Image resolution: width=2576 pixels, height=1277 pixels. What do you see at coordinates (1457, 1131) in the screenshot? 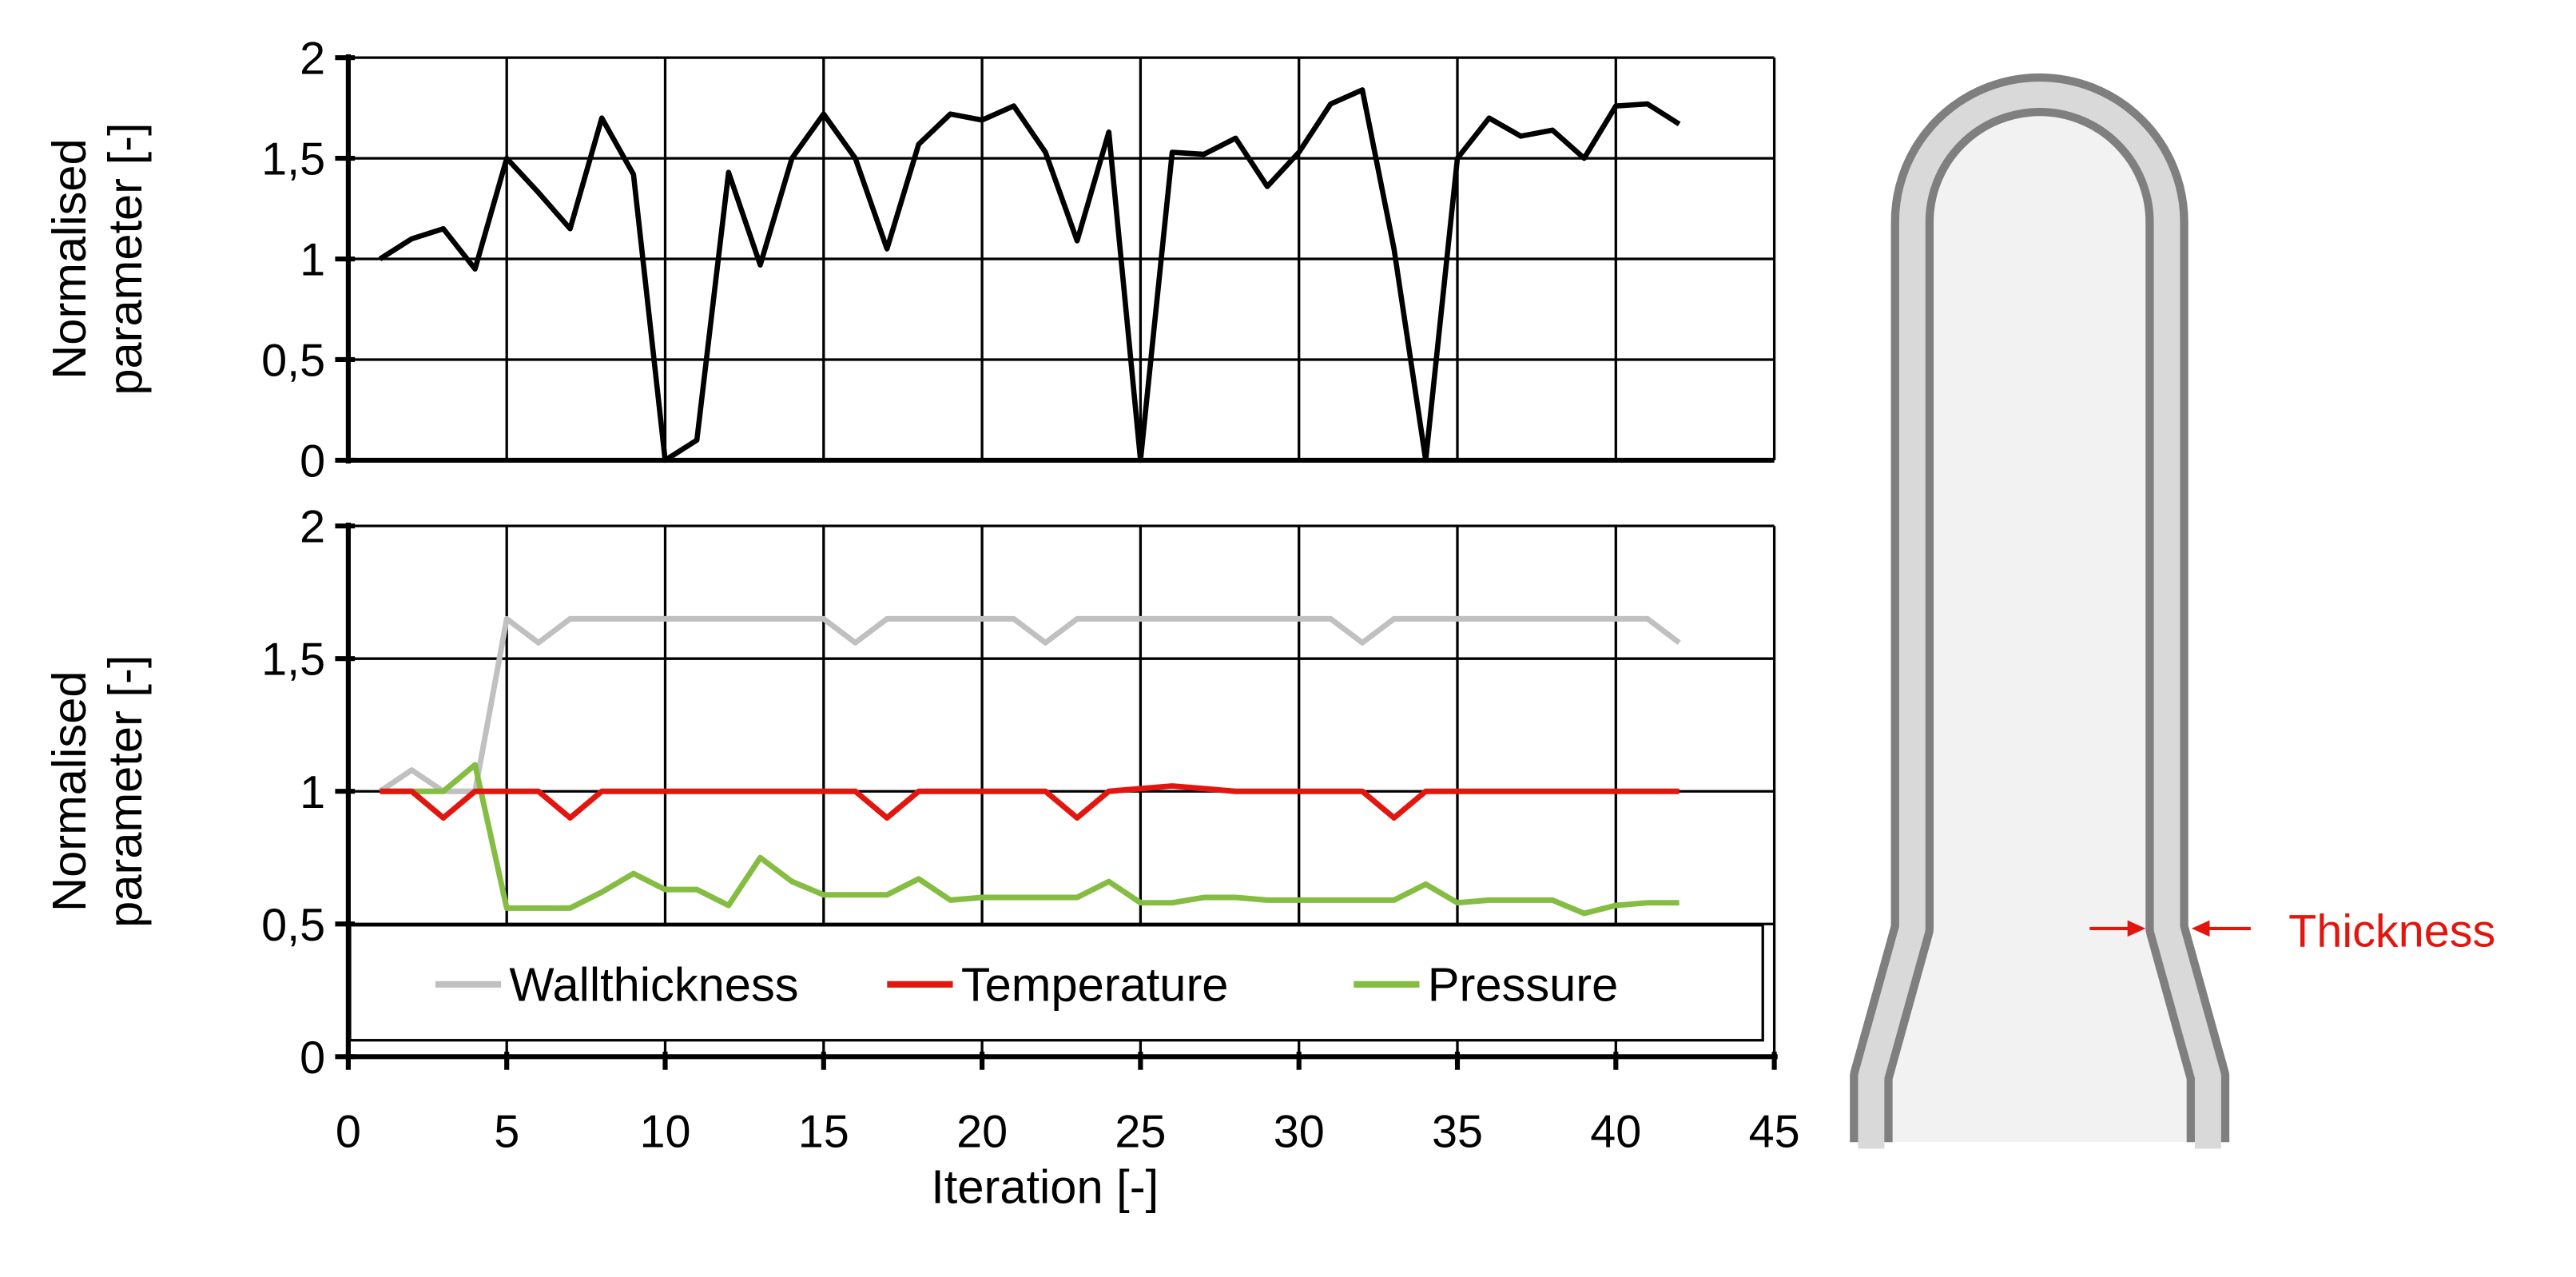
I see `x-tick-label: 35` at bounding box center [1457, 1131].